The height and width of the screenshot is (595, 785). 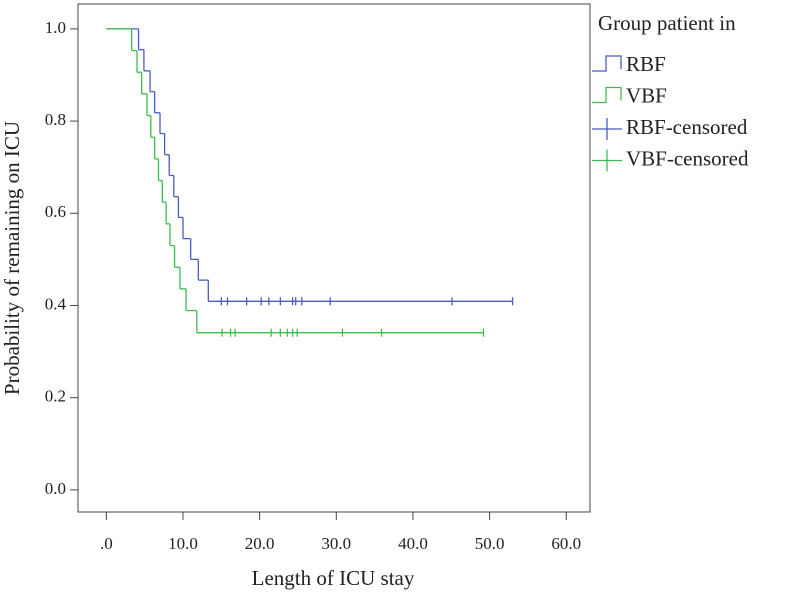 What do you see at coordinates (106, 543) in the screenshot?
I see `x-tick-label: .0` at bounding box center [106, 543].